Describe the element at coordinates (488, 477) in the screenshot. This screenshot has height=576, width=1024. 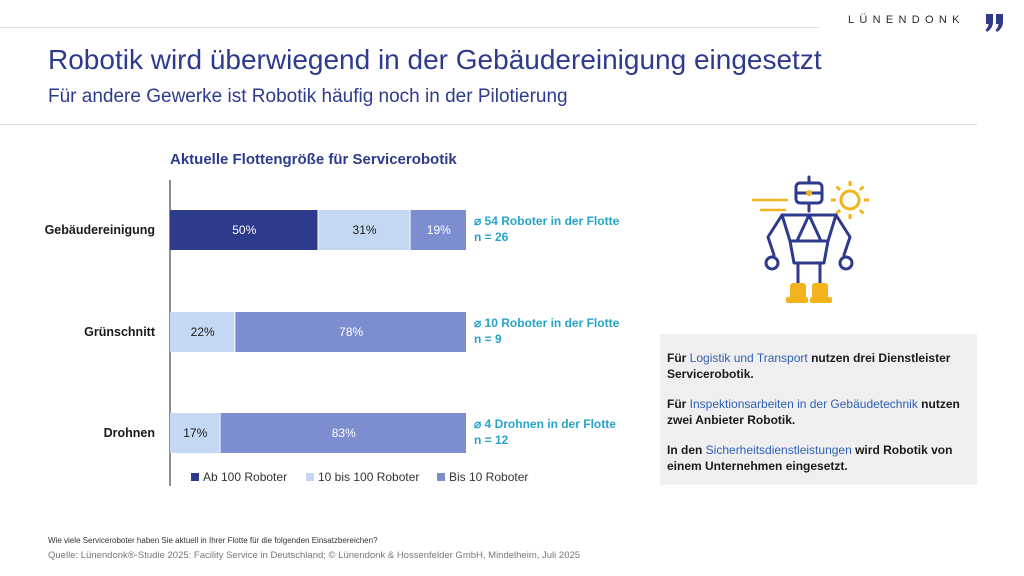
I see `legend-label: Bis 10 Roboter` at that location.